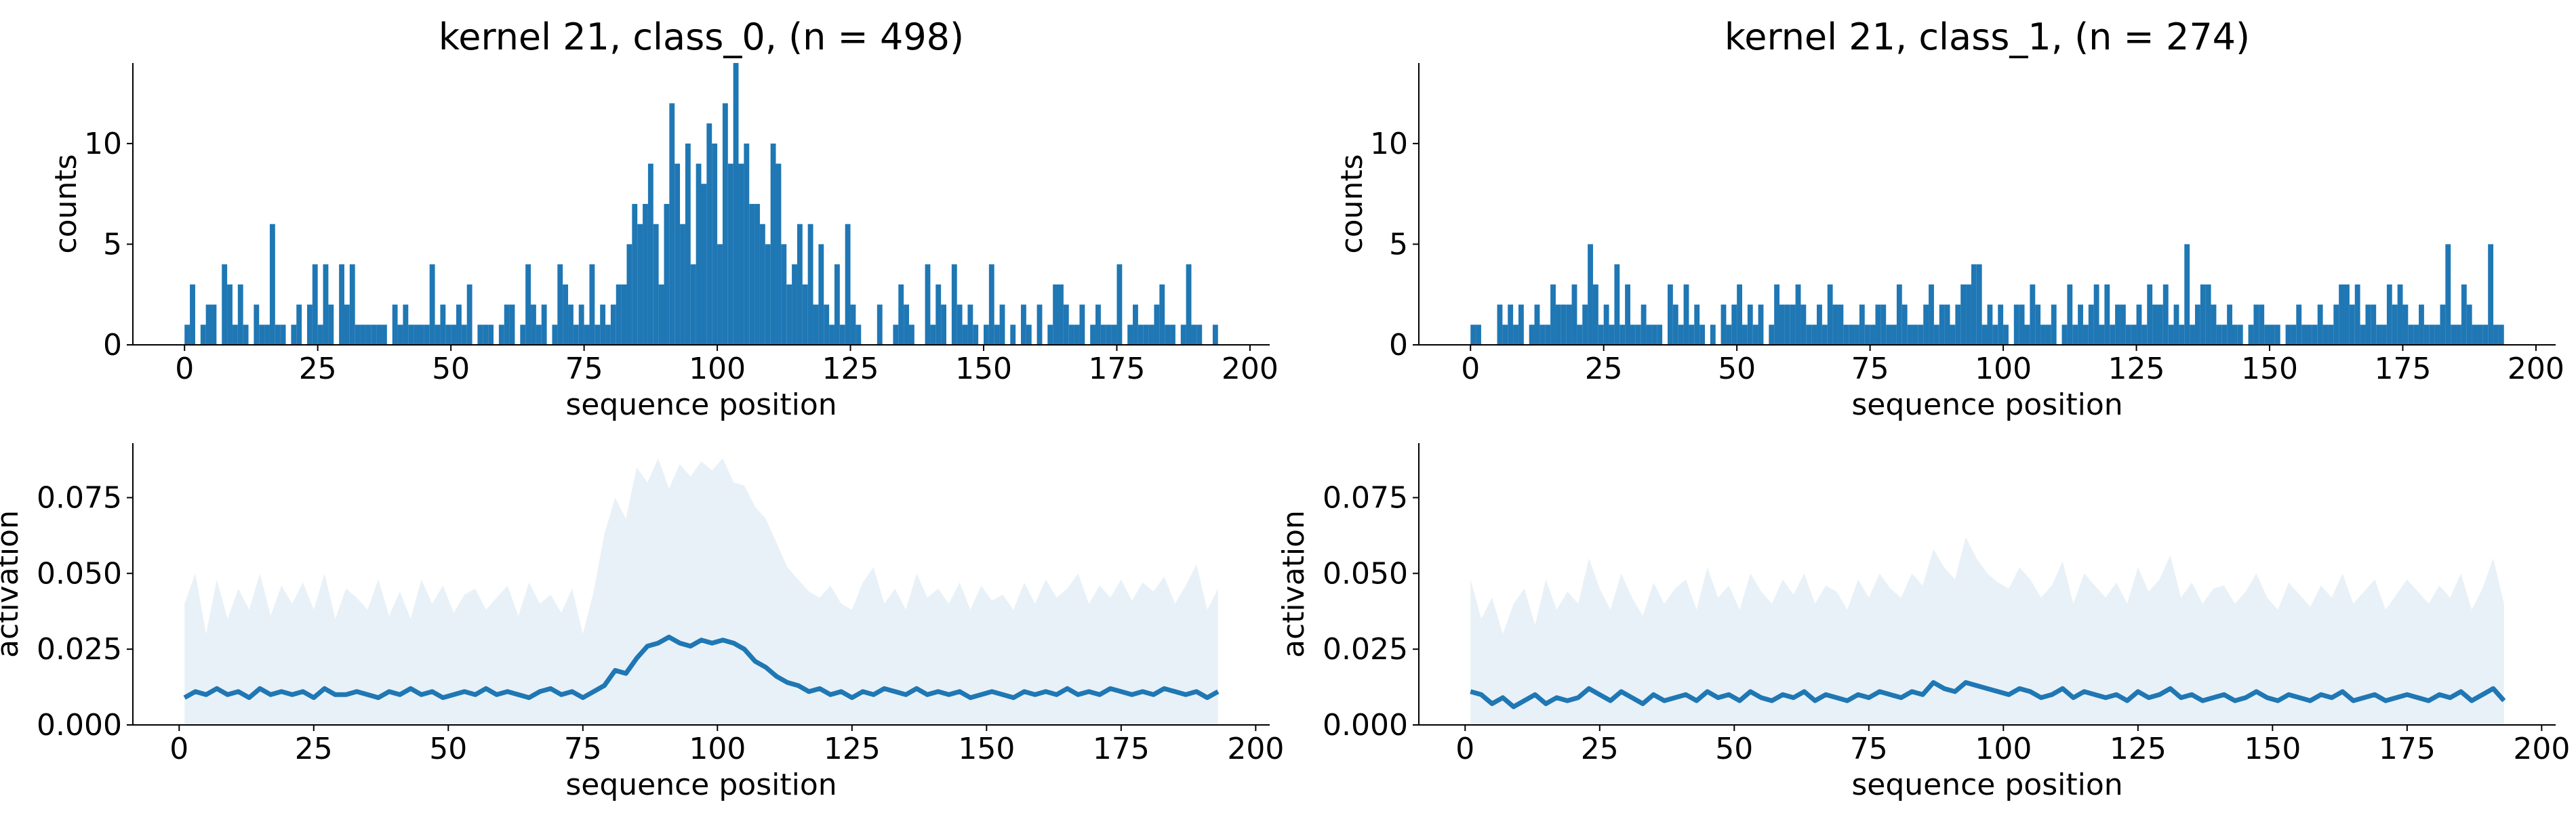 The height and width of the screenshot is (813, 2576). What do you see at coordinates (1464, 749) in the screenshot?
I see `x-tick-label: 0` at bounding box center [1464, 749].